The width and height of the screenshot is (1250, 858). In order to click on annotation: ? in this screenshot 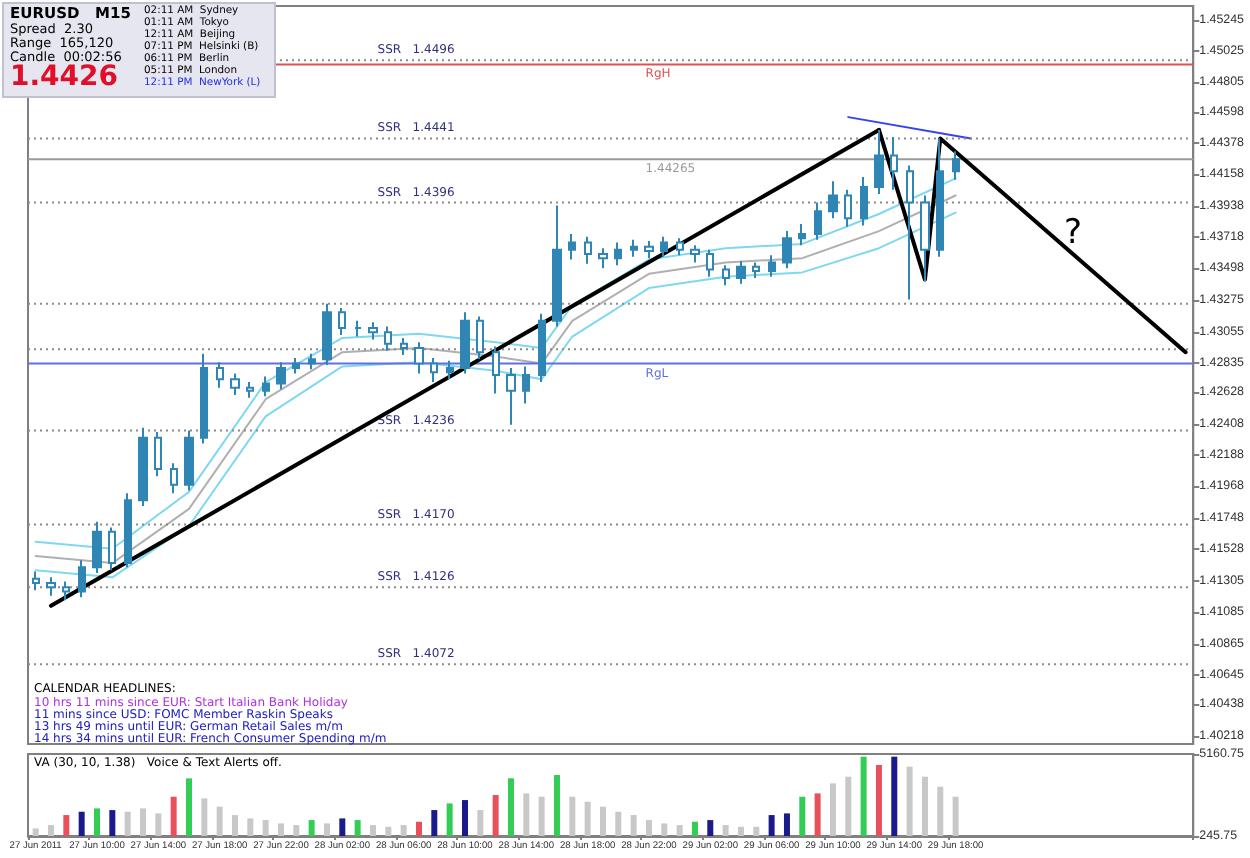, I will do `click(1073, 232)`.